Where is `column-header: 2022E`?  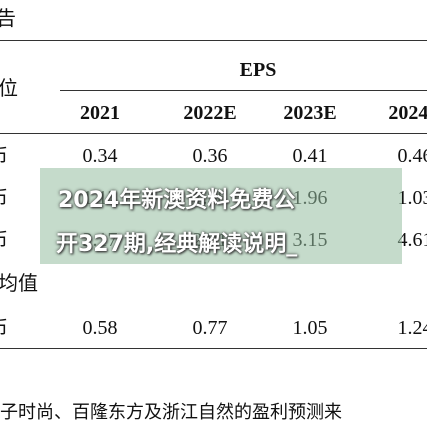
column-header: 2022E is located at coordinates (210, 113).